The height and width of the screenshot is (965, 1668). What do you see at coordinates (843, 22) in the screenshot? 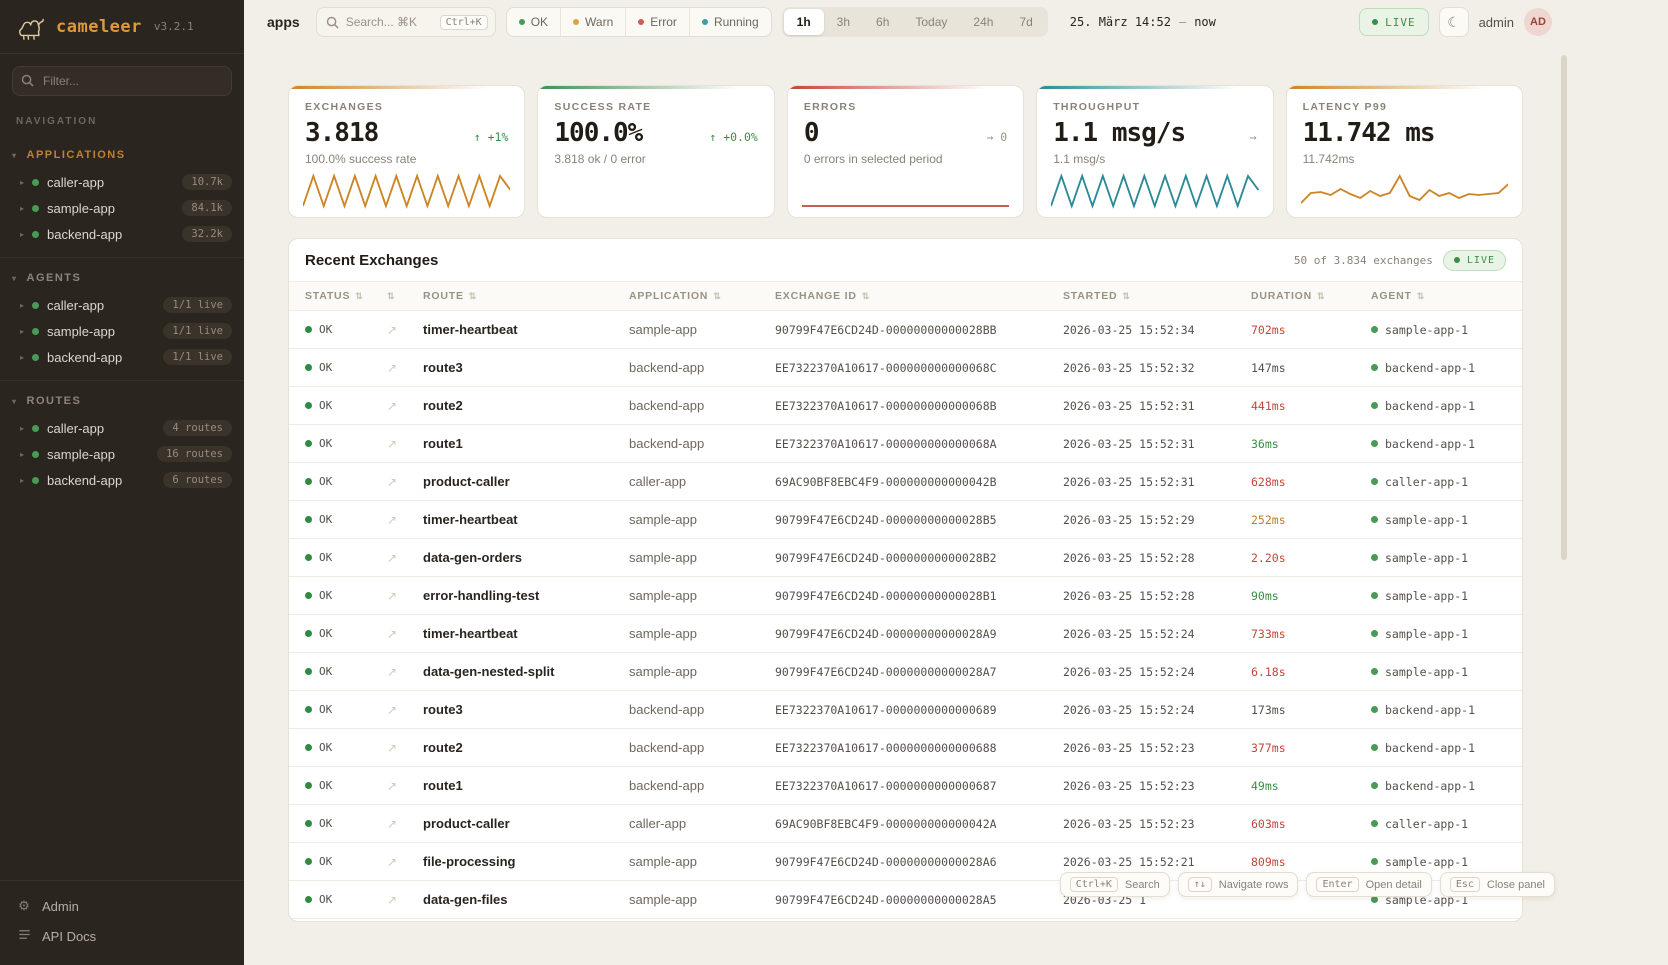
I see `time-range-3h: 3h` at bounding box center [843, 22].